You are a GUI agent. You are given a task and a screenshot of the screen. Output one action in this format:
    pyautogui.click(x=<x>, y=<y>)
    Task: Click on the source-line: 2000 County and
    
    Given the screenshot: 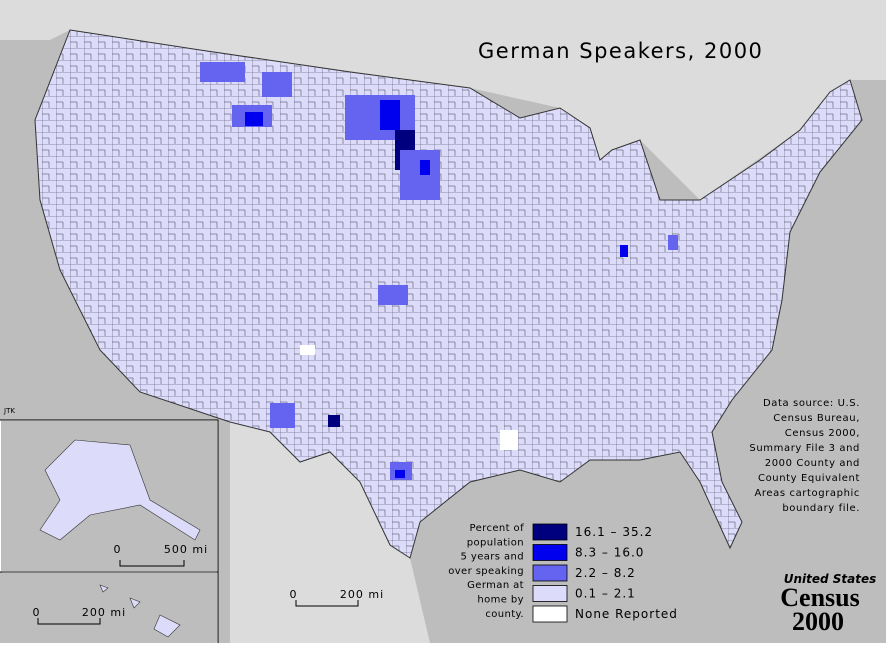 What is the action you would take?
    pyautogui.click(x=812, y=463)
    